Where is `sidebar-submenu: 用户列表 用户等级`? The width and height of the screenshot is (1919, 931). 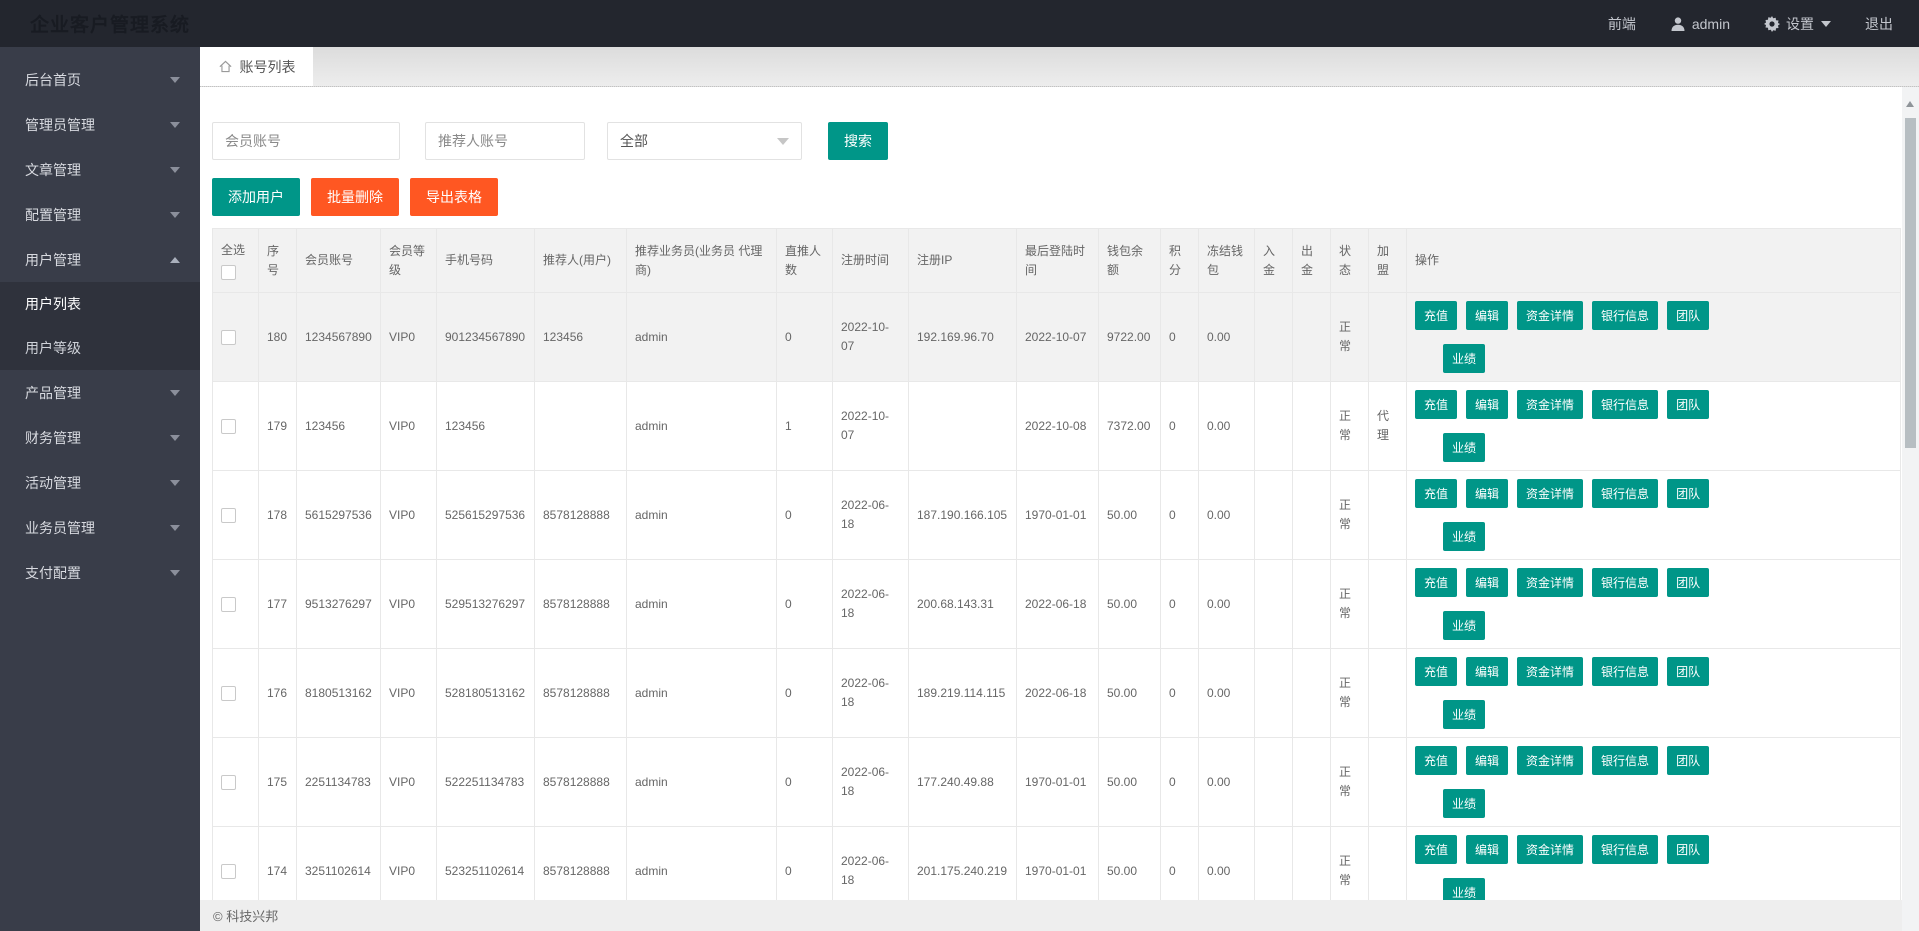 sidebar-submenu: 用户列表 用户等级 is located at coordinates (100, 326).